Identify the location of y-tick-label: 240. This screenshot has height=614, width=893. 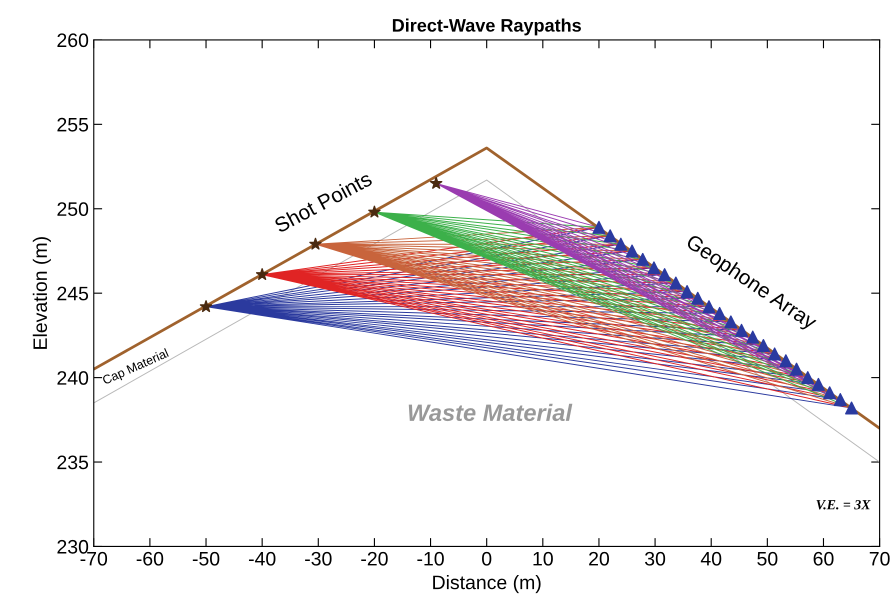
(72, 378).